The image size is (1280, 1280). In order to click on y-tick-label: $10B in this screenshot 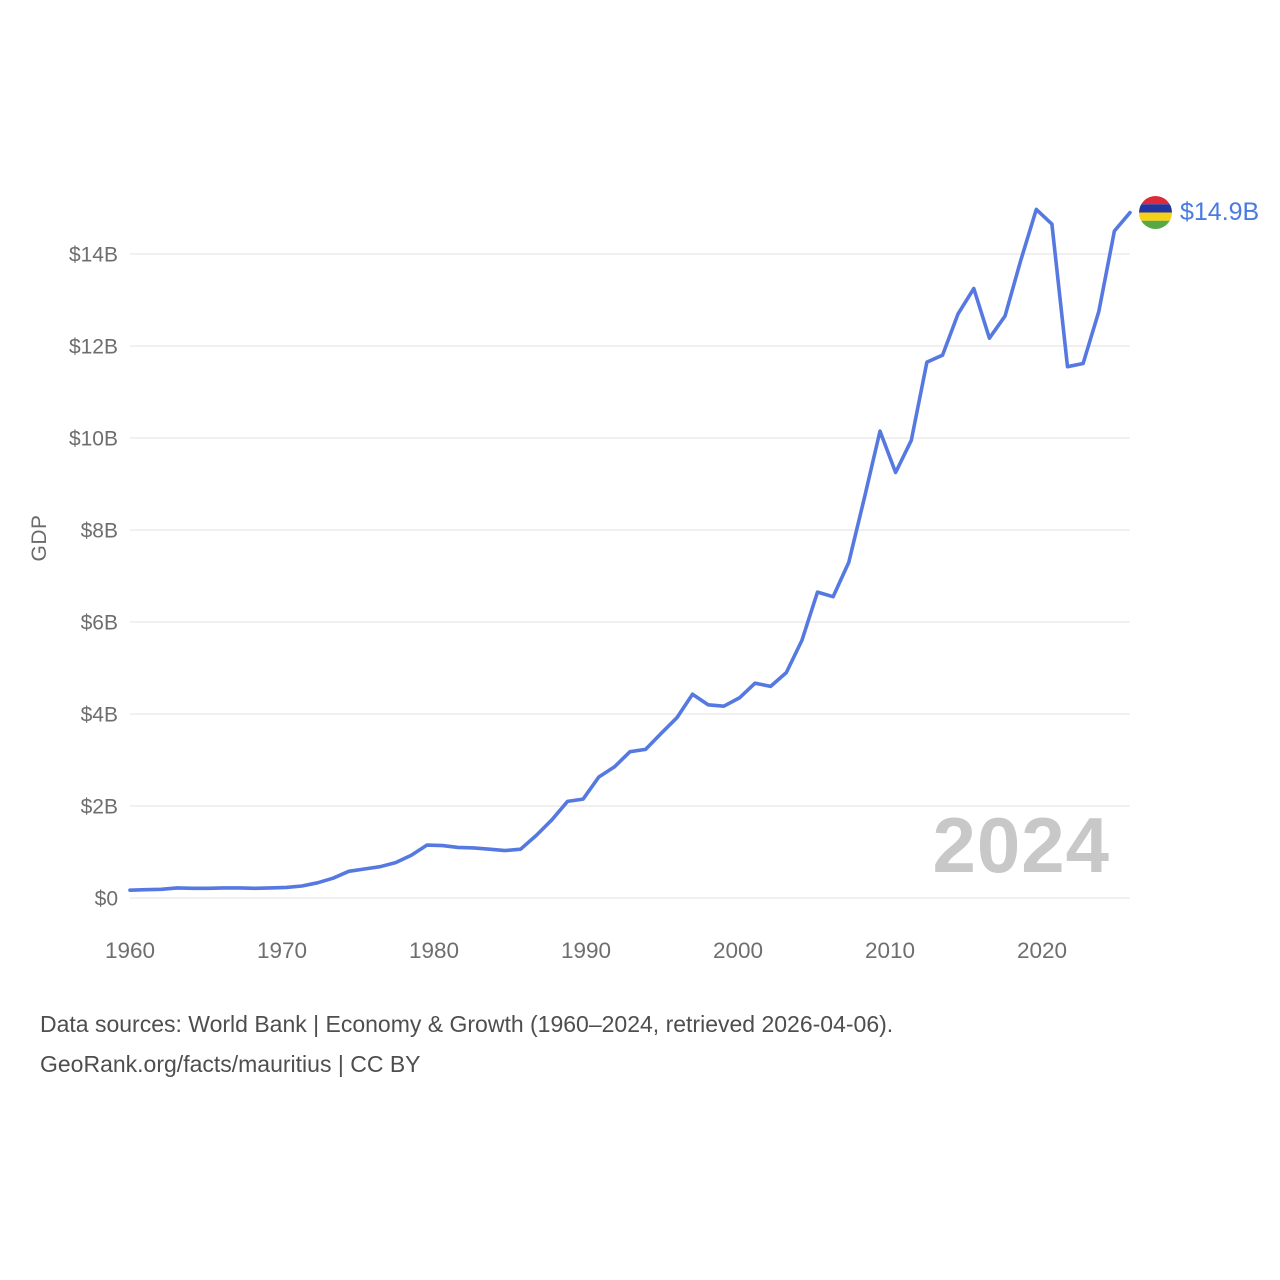, I will do `click(93, 439)`.